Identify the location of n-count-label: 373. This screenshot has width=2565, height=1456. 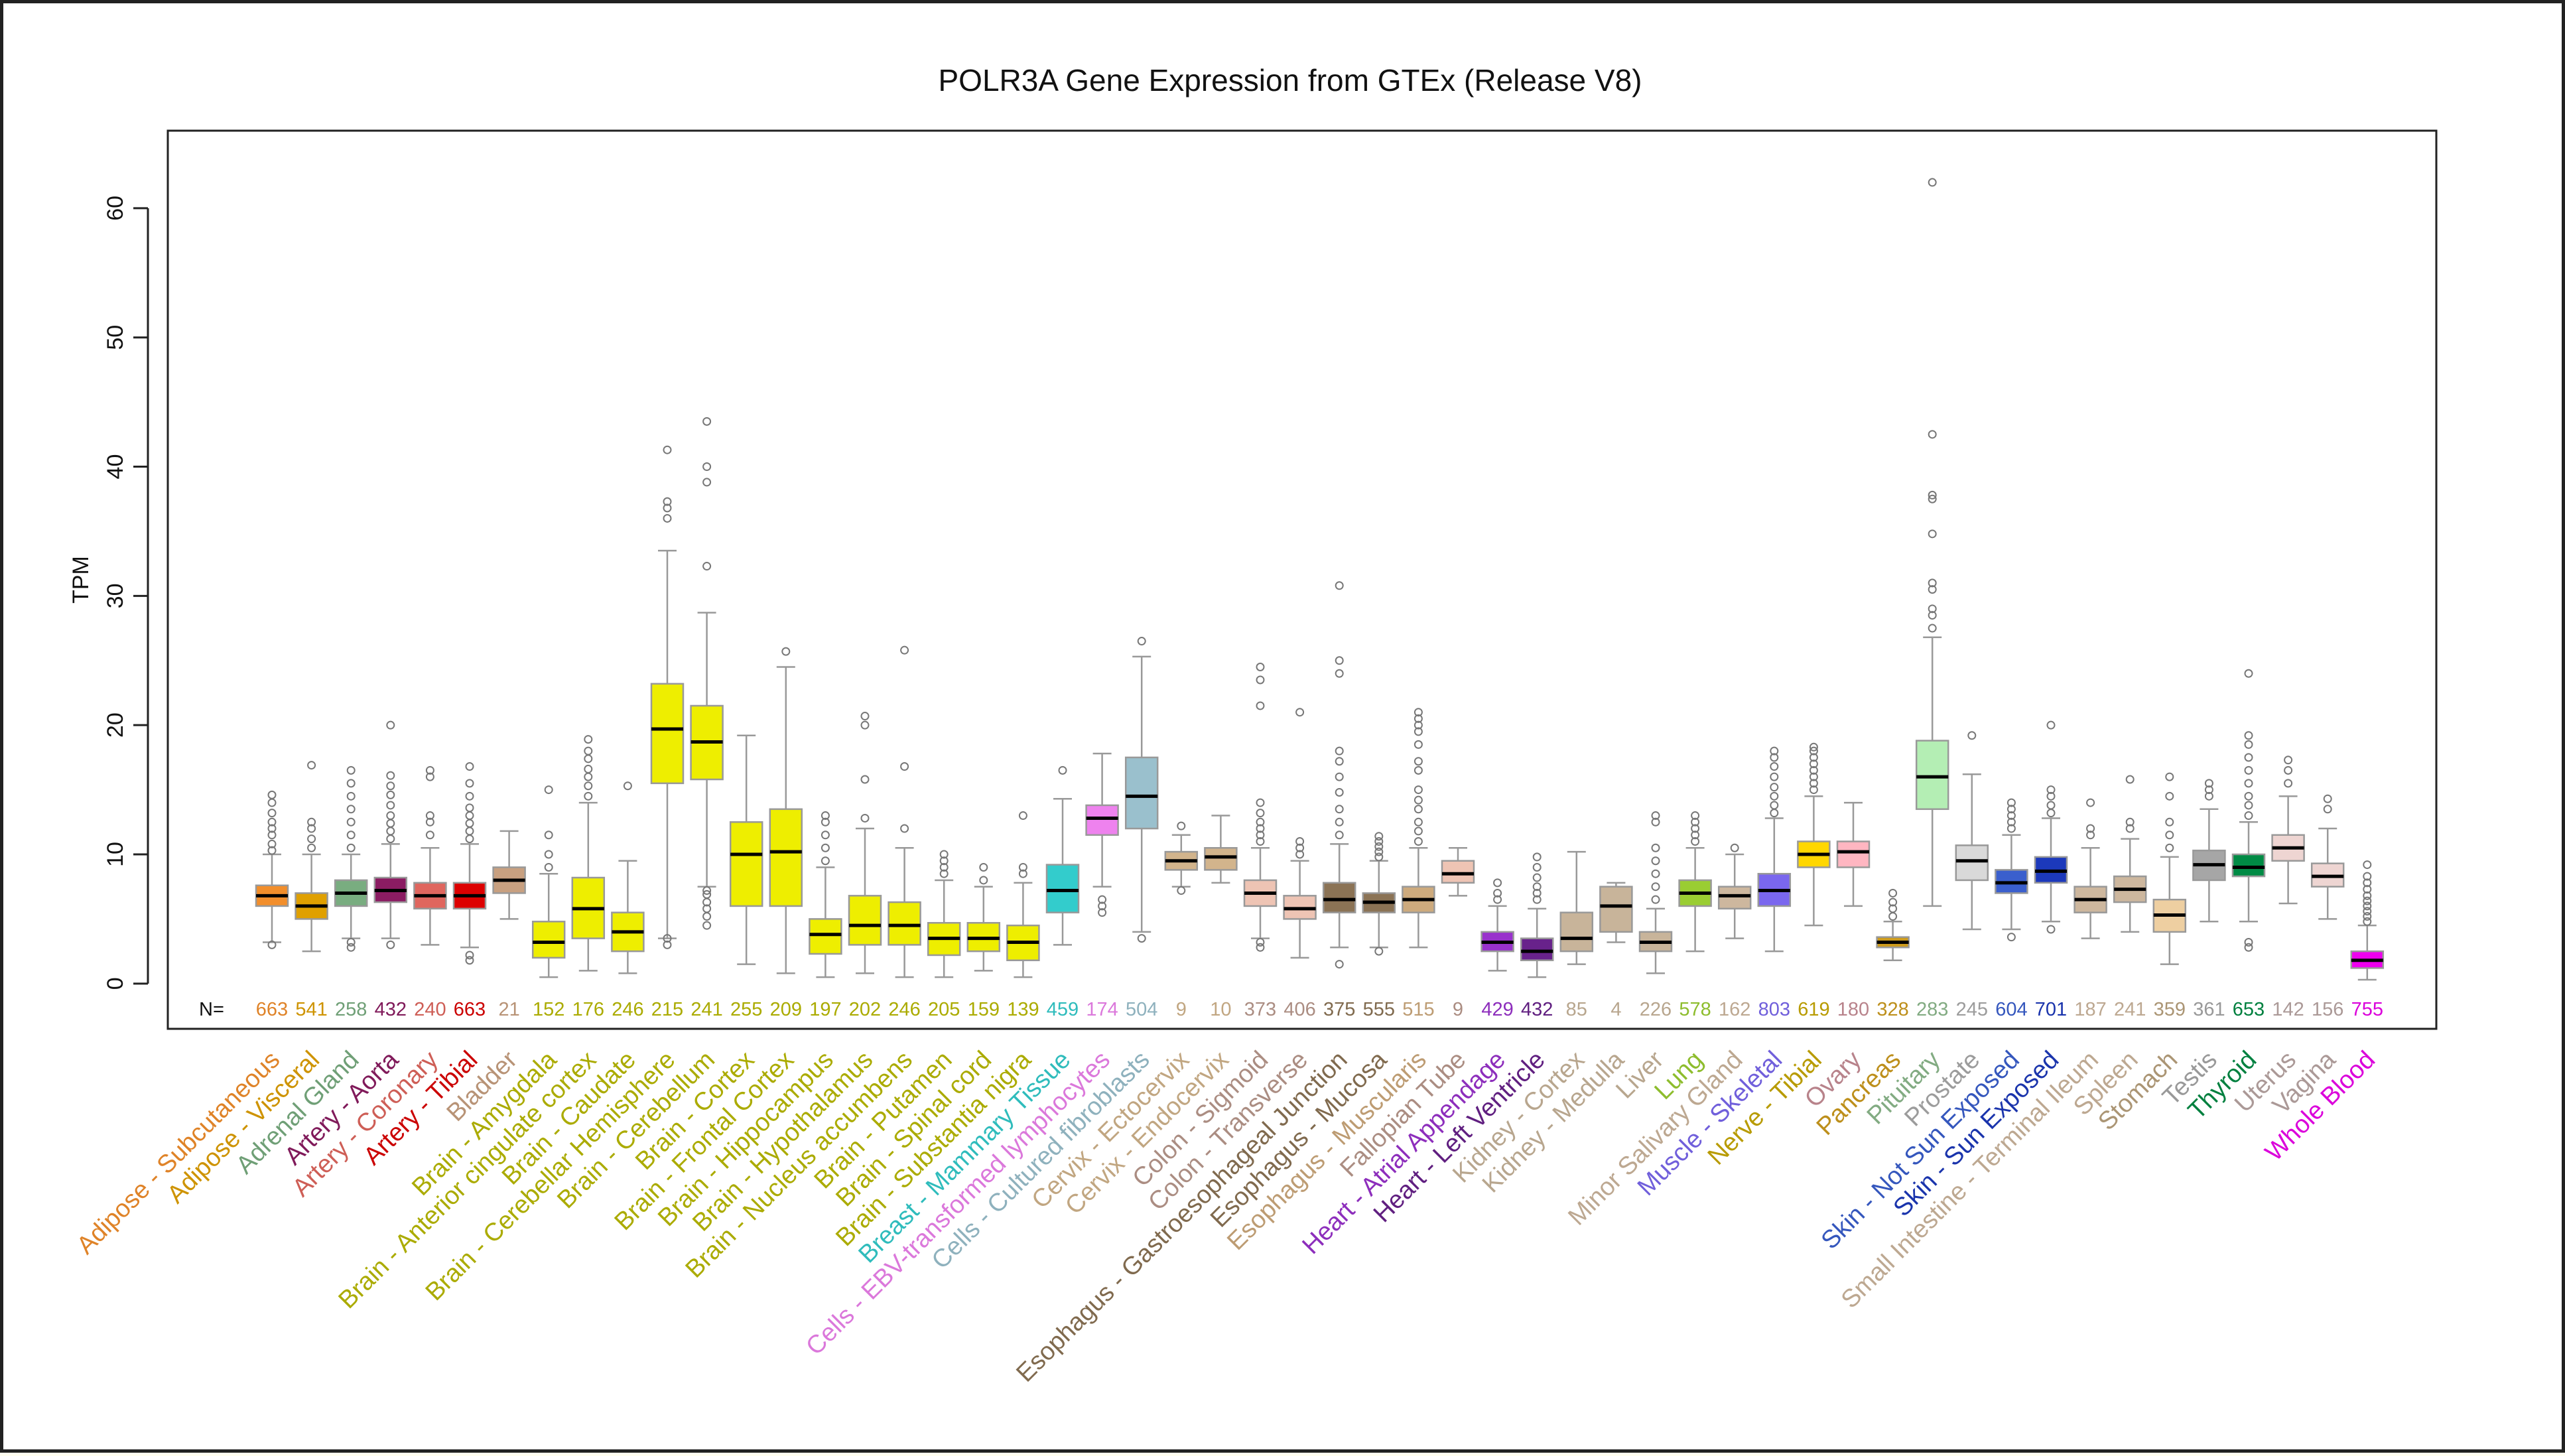
(1260, 1009).